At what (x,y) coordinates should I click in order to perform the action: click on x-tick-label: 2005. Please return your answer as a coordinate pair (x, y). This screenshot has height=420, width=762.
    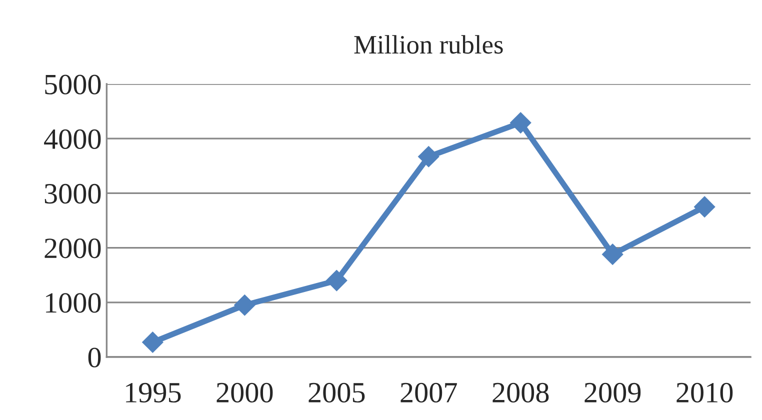
    Looking at the image, I should click on (336, 392).